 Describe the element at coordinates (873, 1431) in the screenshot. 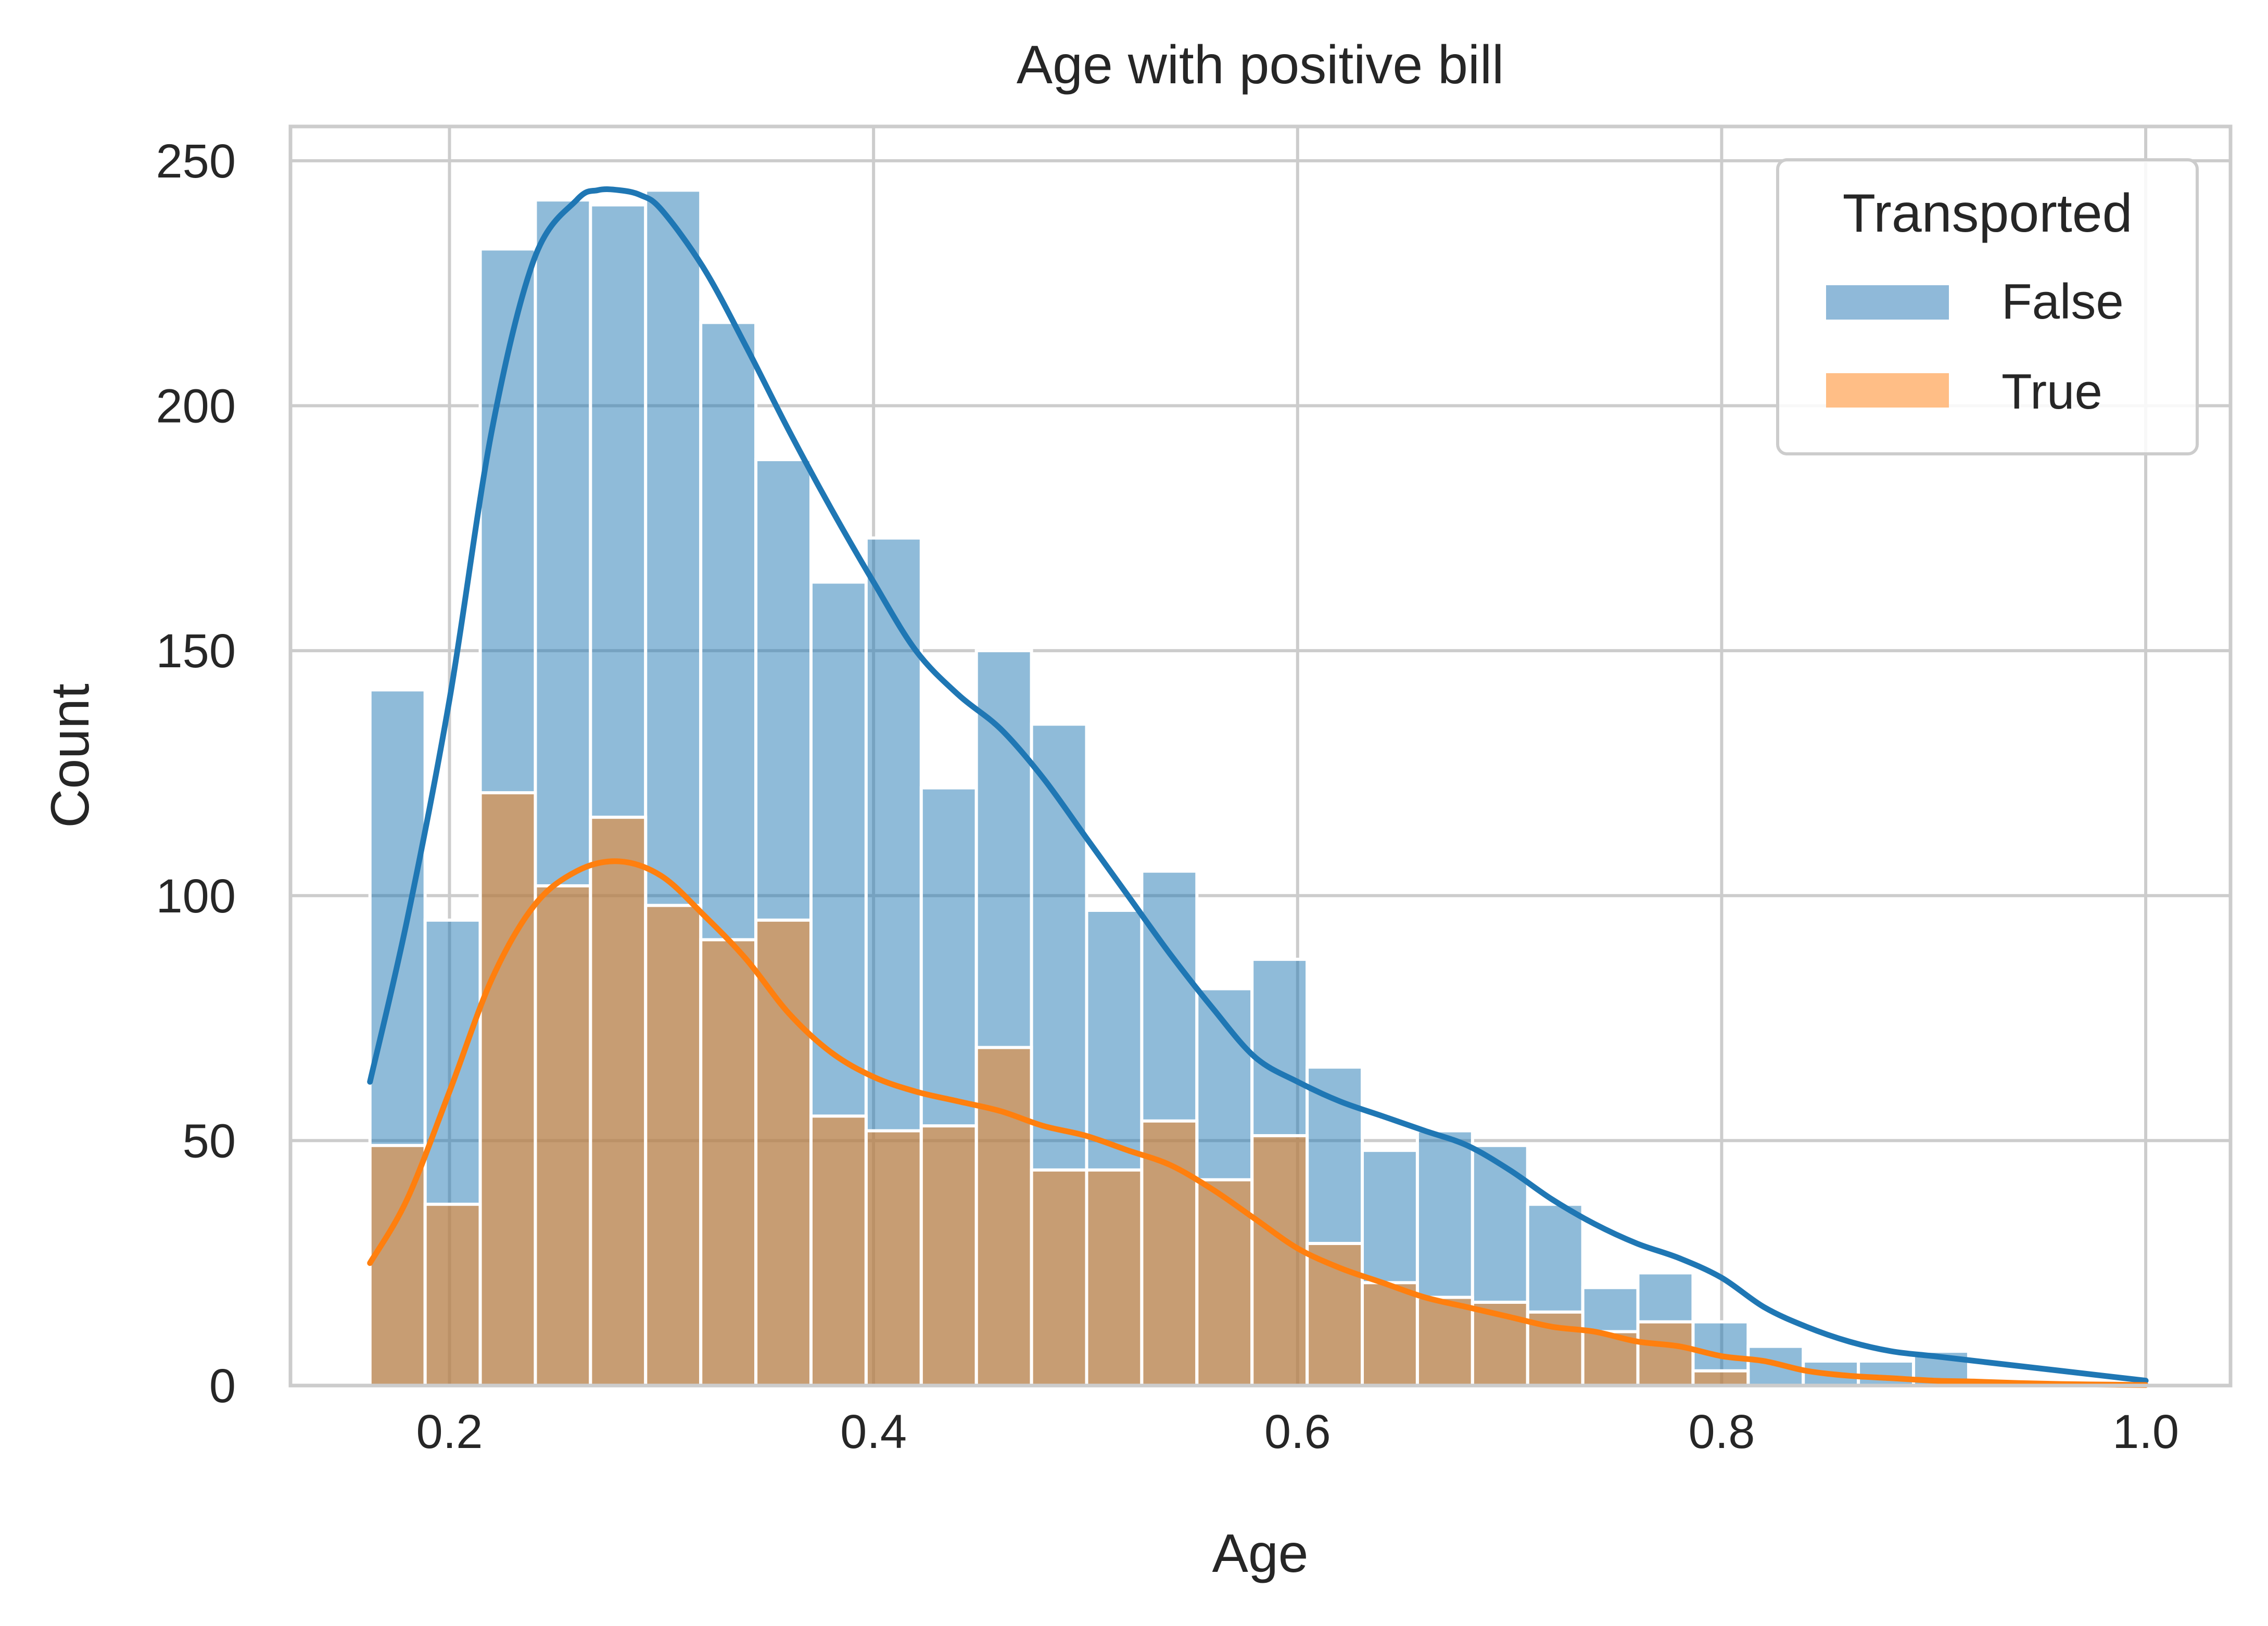

I see `x-tick-label: 0.4` at that location.